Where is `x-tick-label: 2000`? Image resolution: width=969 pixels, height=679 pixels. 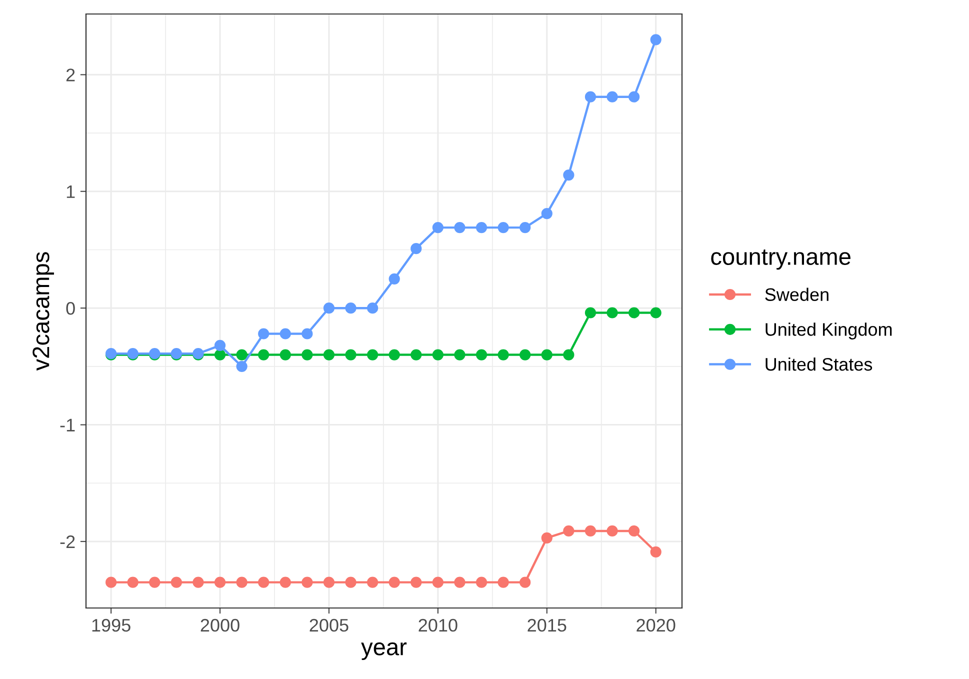 x-tick-label: 2000 is located at coordinates (220, 625).